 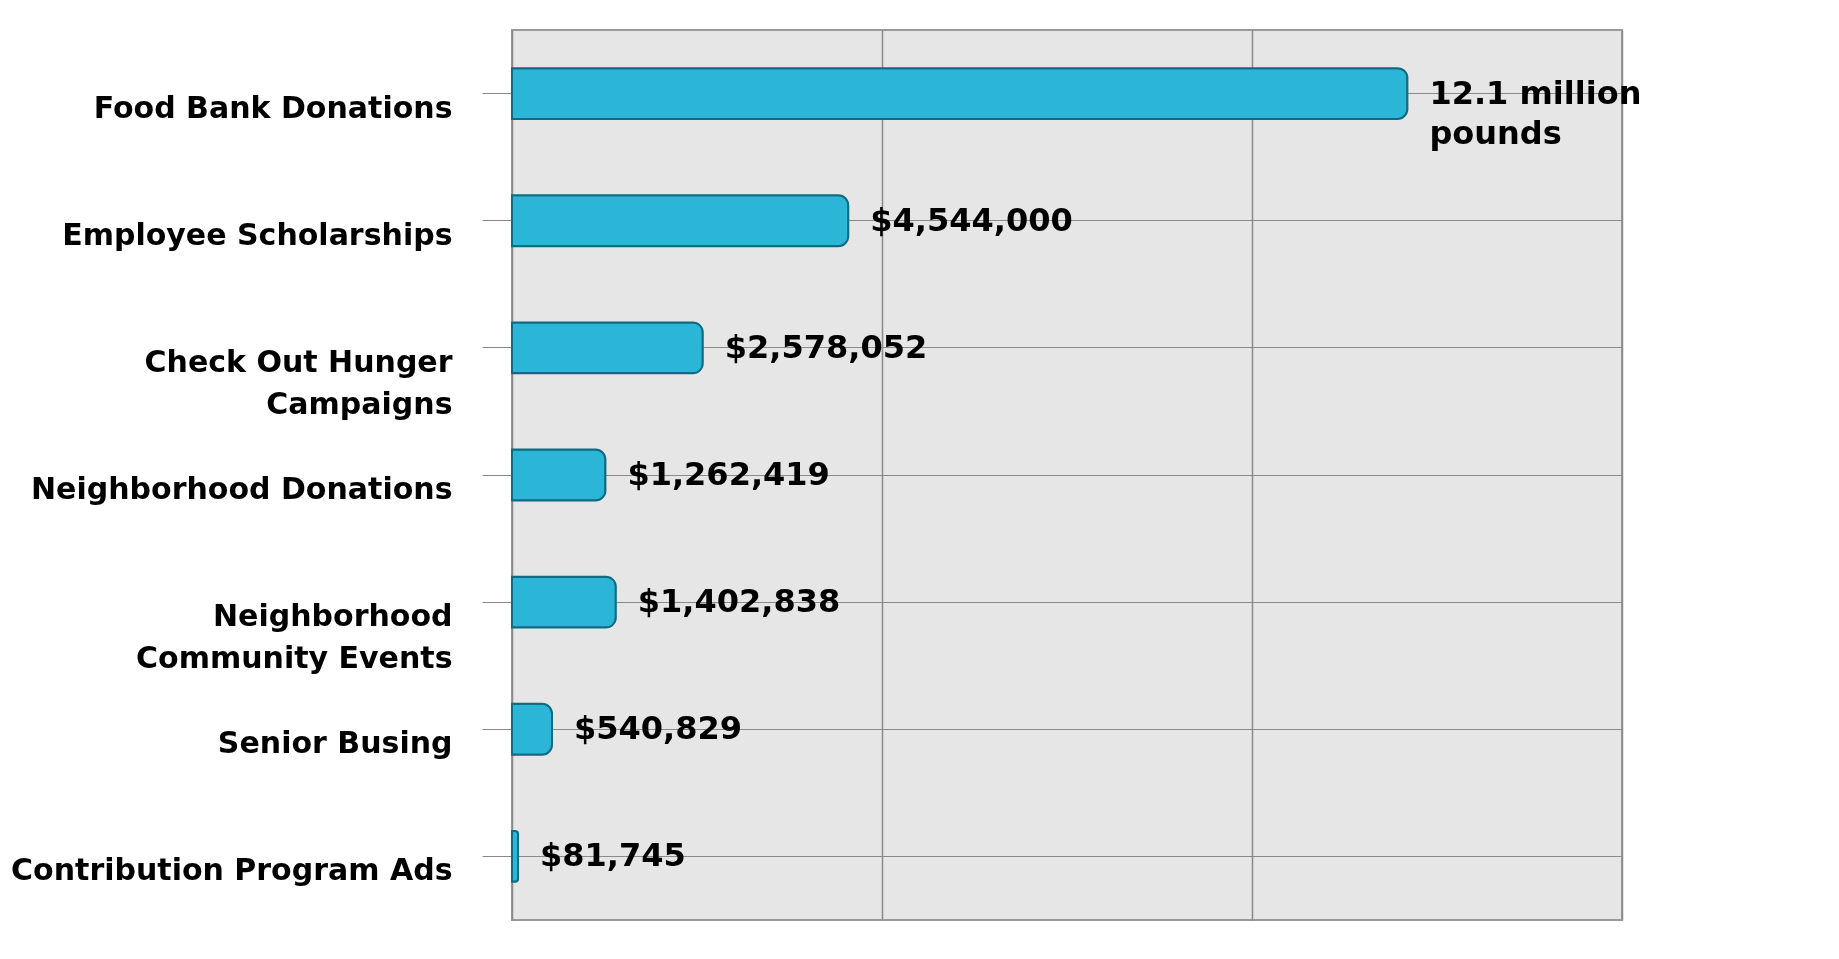 What do you see at coordinates (613, 855) in the screenshot?
I see `data-label: $81,745` at bounding box center [613, 855].